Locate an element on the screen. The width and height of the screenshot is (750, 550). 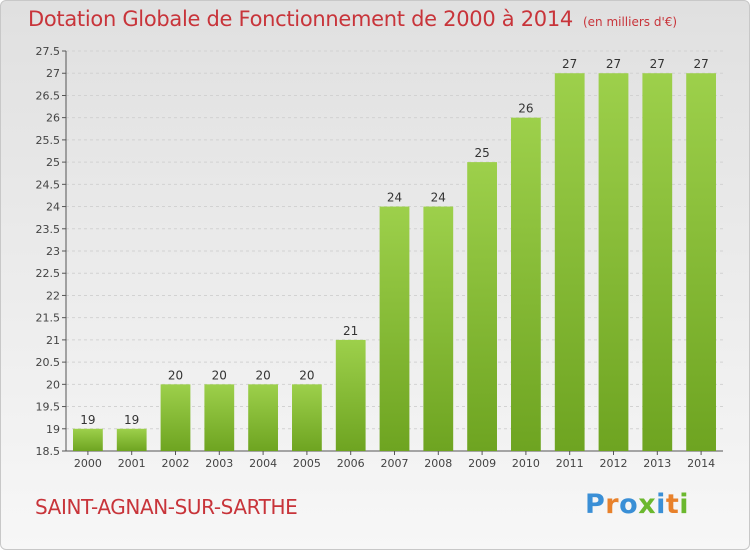
x-tick-label: 2011 is located at coordinates (570, 463).